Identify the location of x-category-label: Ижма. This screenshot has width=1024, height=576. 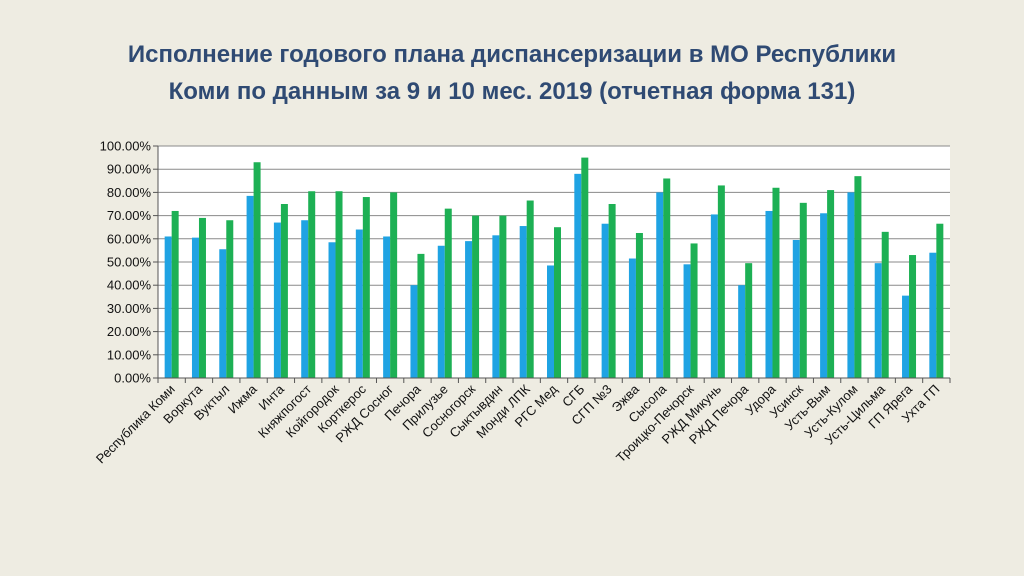
(242, 398).